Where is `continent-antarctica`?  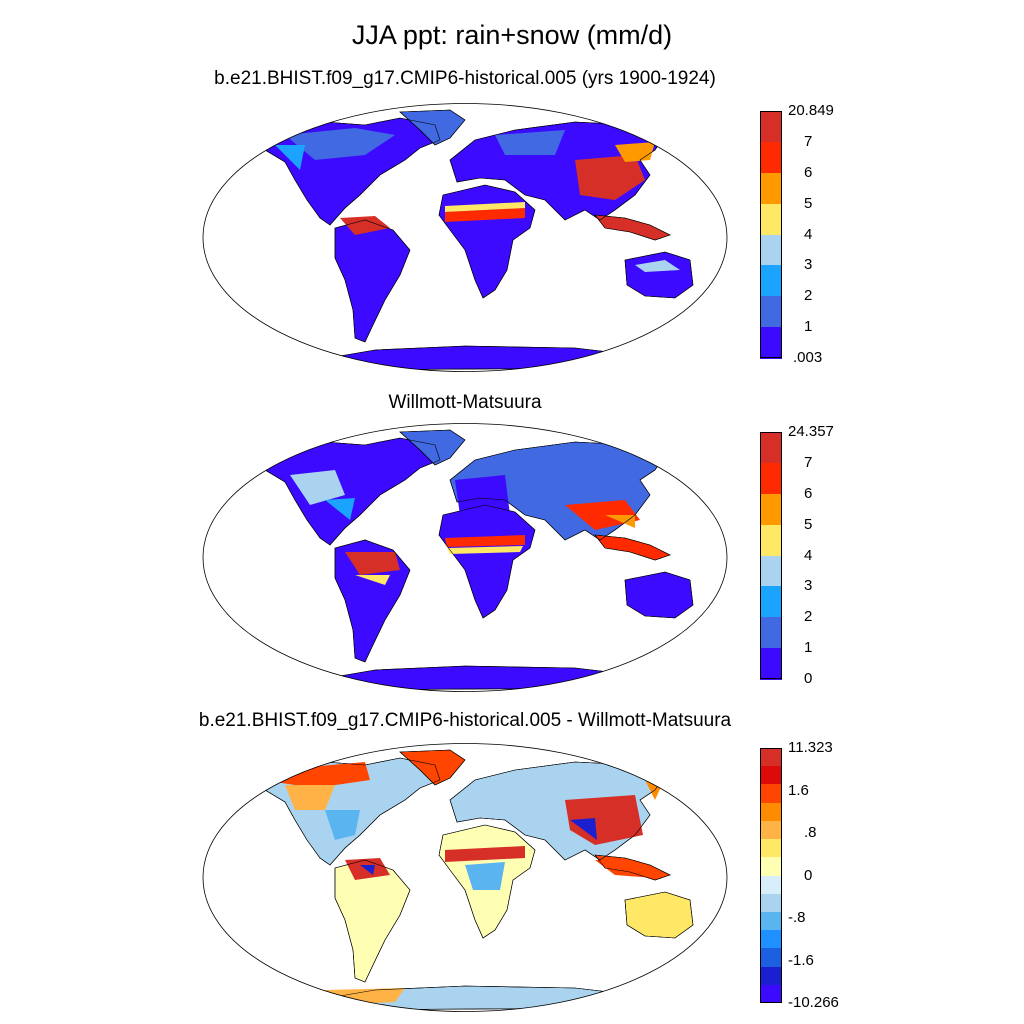
continent-antarctica is located at coordinates (477, 678).